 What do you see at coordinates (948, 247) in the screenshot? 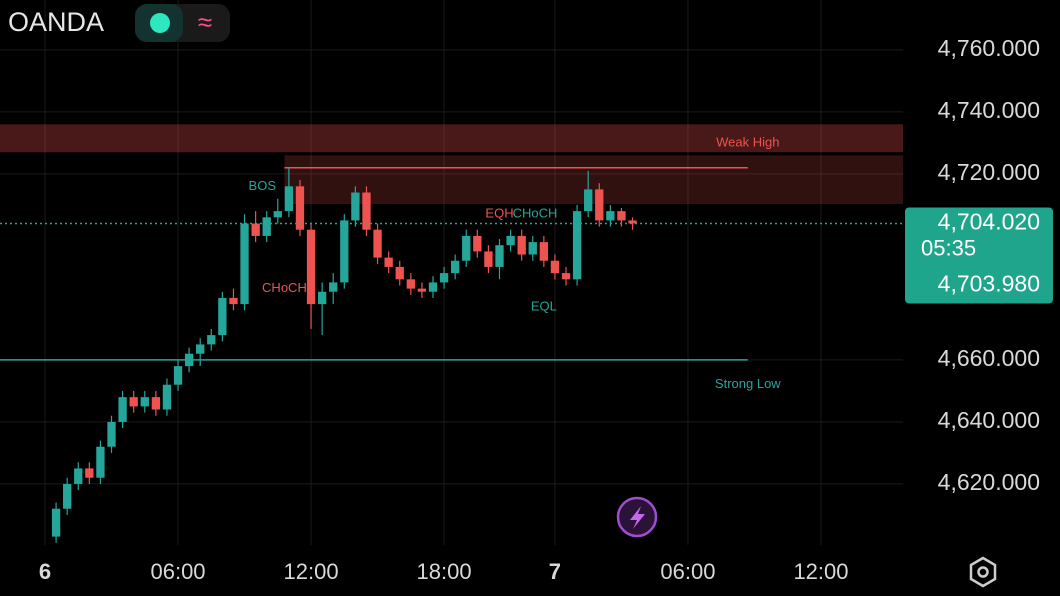
I see `countdown: 05:35` at bounding box center [948, 247].